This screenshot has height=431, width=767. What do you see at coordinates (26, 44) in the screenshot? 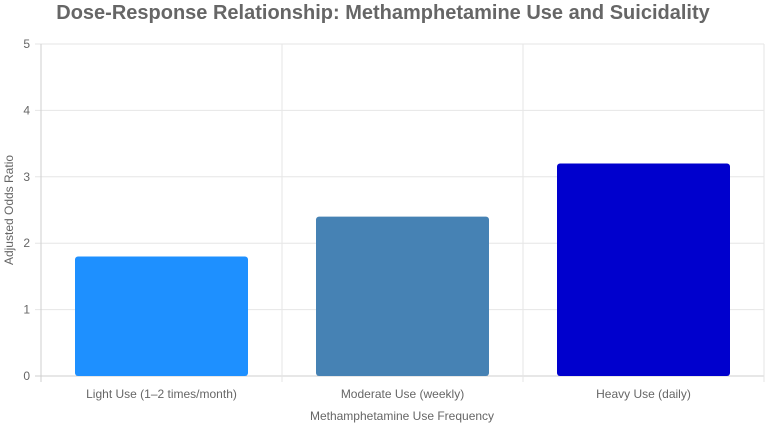
I see `y-tick-label: 5` at bounding box center [26, 44].